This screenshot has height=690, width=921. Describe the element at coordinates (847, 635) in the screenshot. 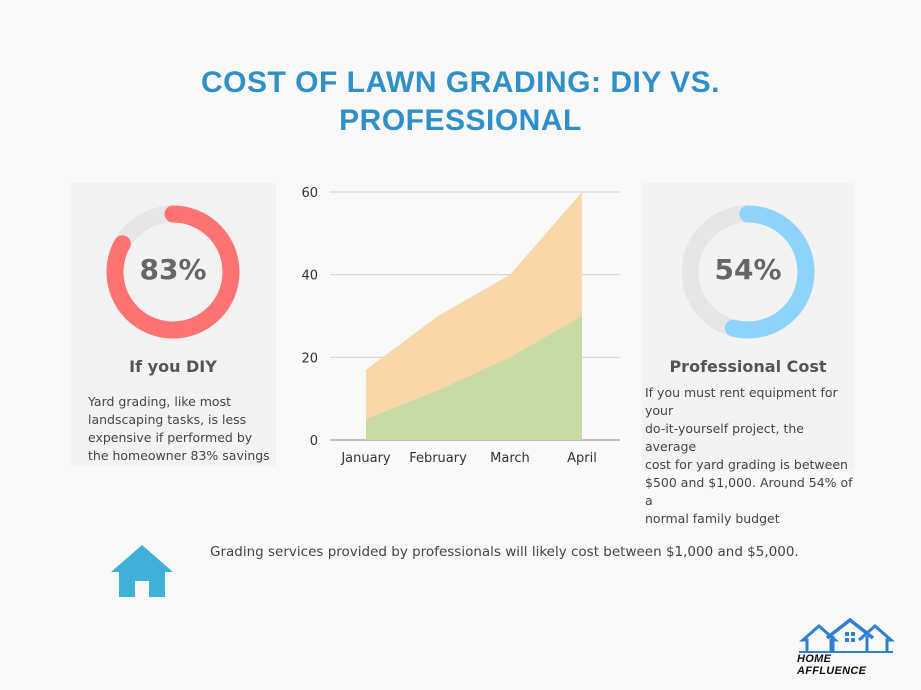

I see `houses-logo-icon` at that location.